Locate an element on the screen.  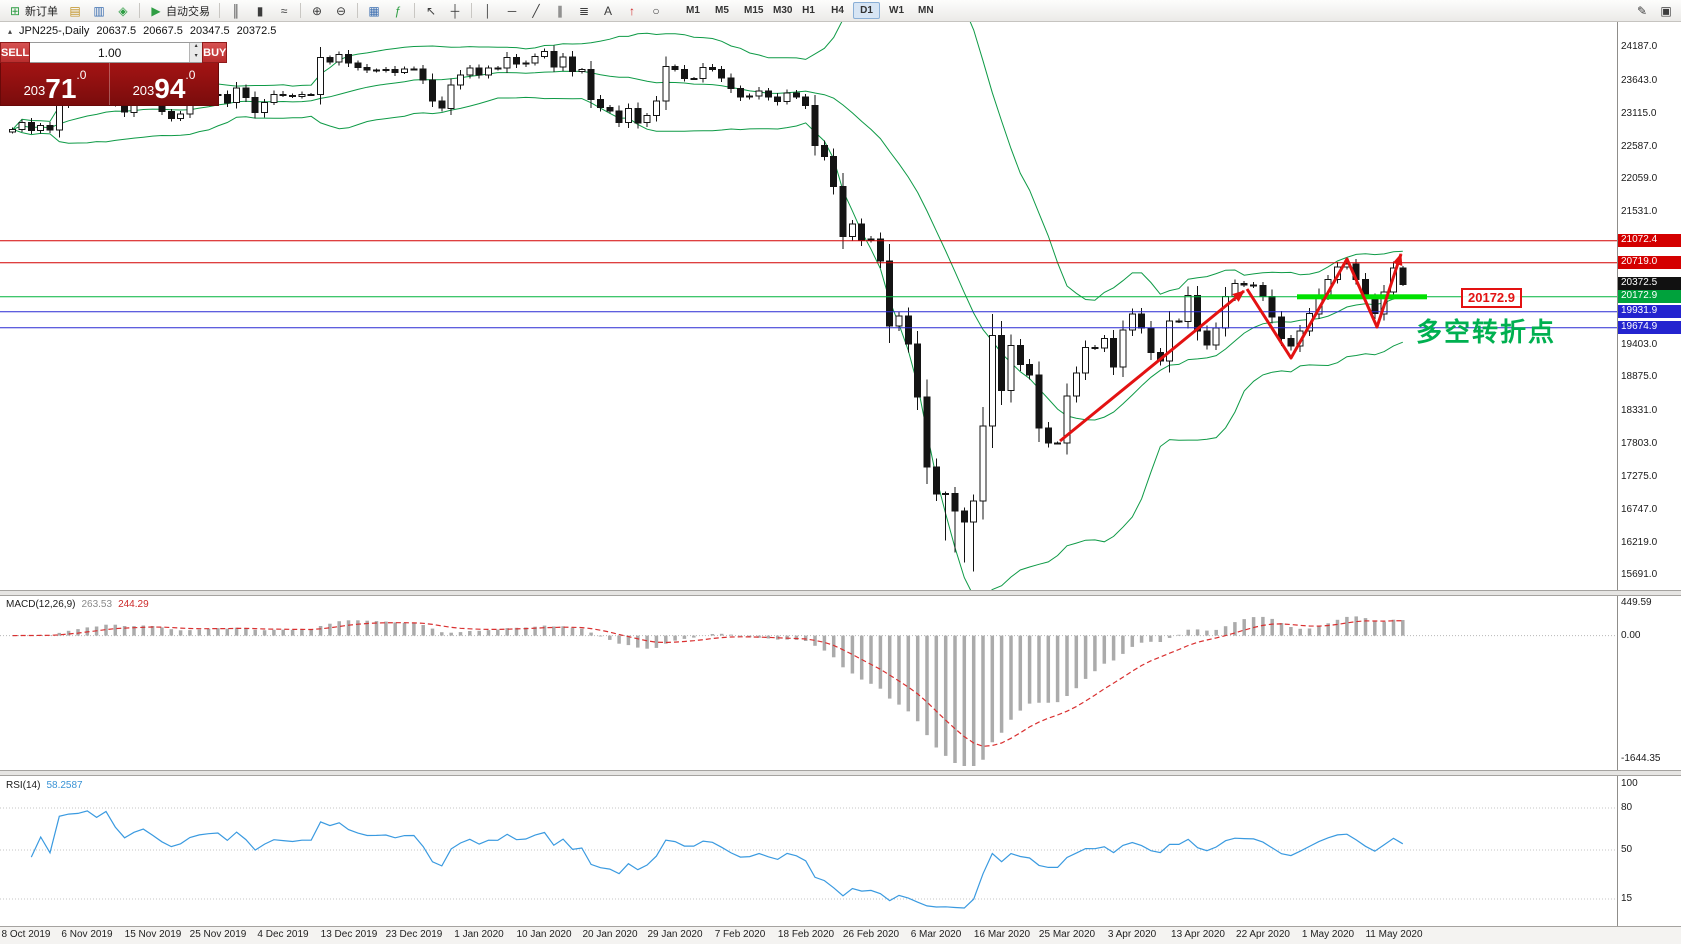
arrows-tool-button: ↑ is located at coordinates (632, 11).